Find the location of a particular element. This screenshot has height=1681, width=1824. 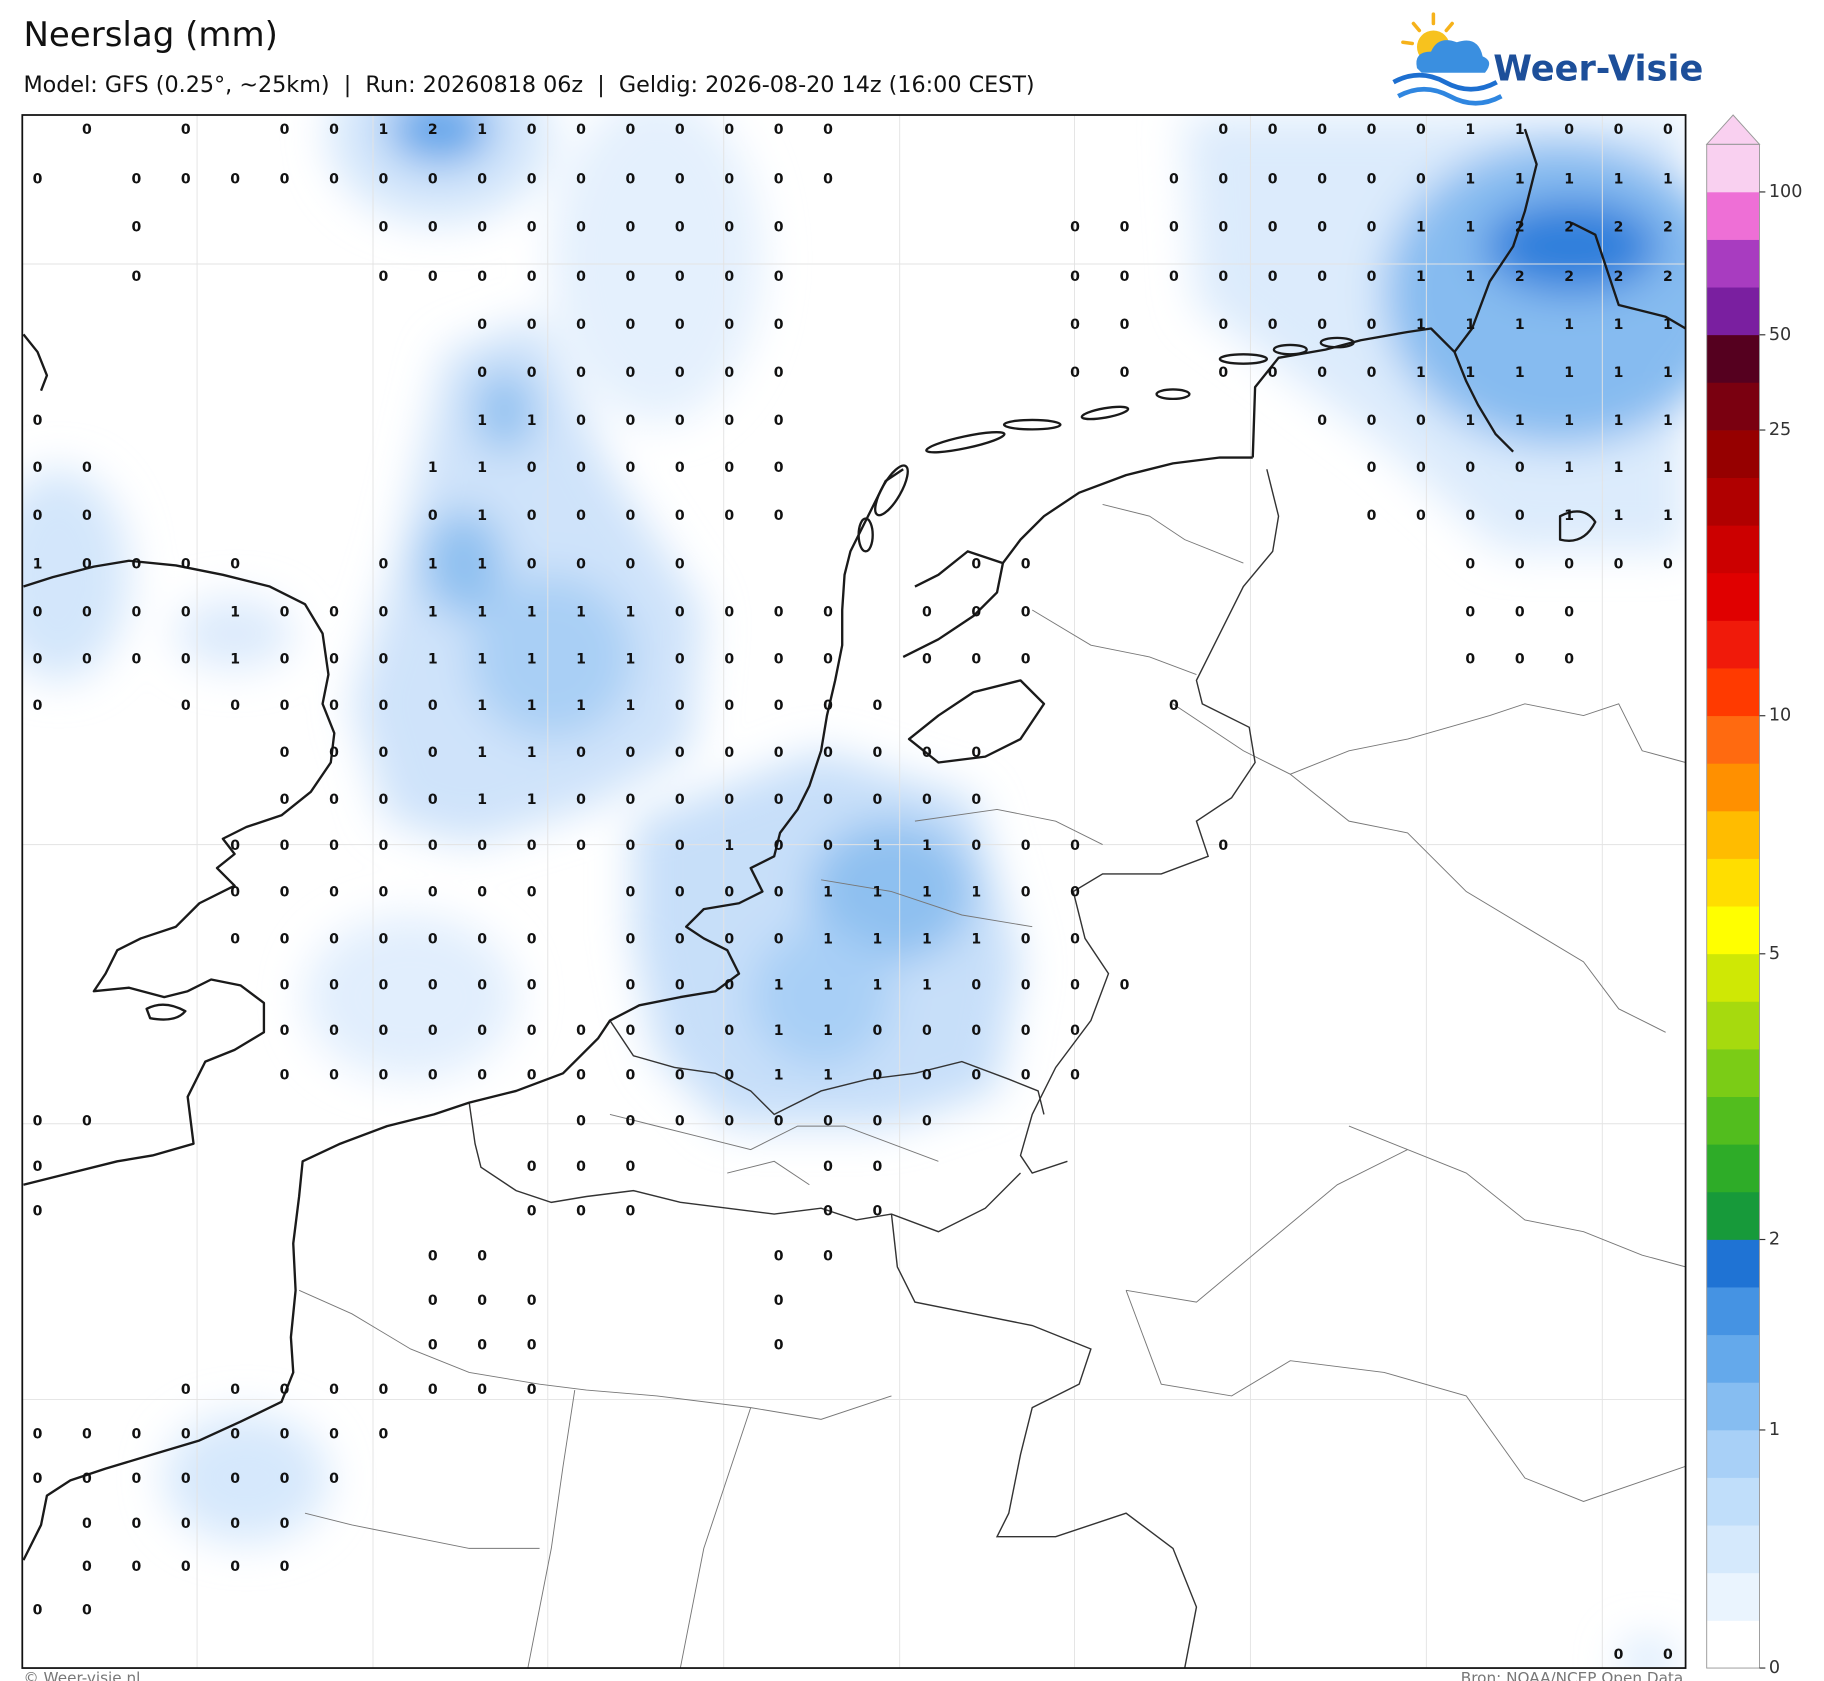

grid-value: 2 is located at coordinates (1619, 277).